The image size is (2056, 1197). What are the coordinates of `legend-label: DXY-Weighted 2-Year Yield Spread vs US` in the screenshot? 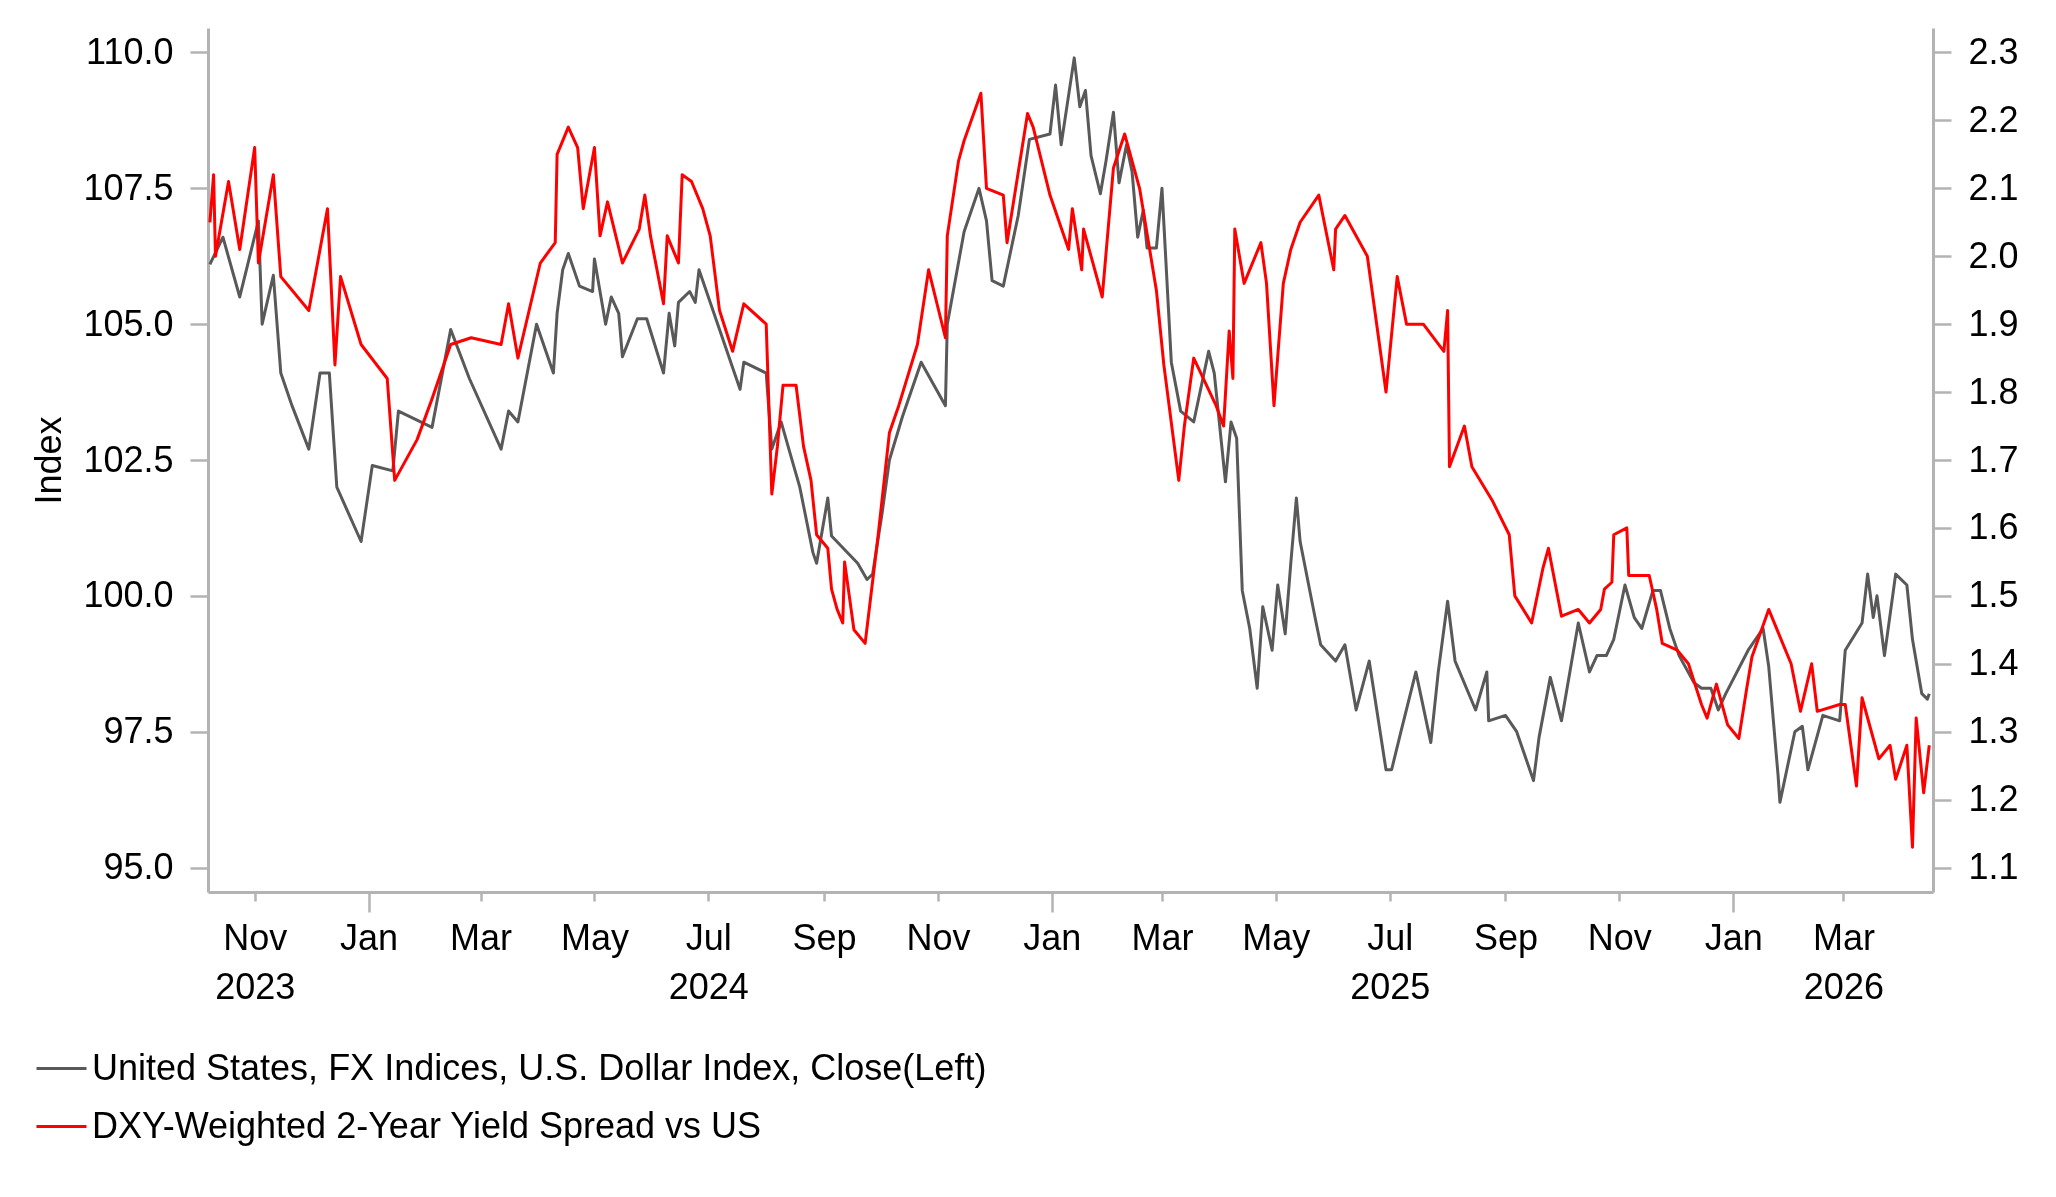 It's located at (427, 1125).